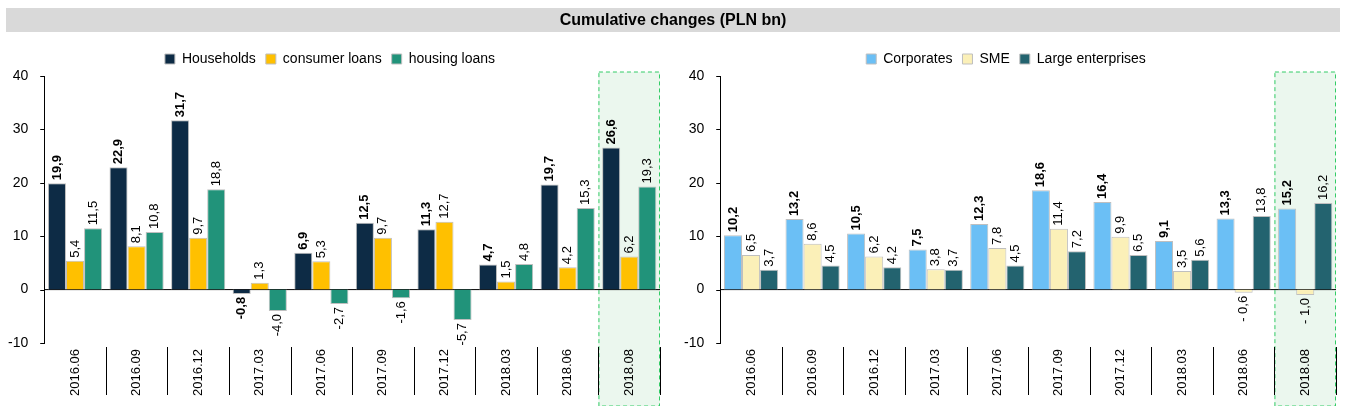 This screenshot has height=406, width=1346. What do you see at coordinates (56, 168) in the screenshot?
I see `data-label: 19,9` at bounding box center [56, 168].